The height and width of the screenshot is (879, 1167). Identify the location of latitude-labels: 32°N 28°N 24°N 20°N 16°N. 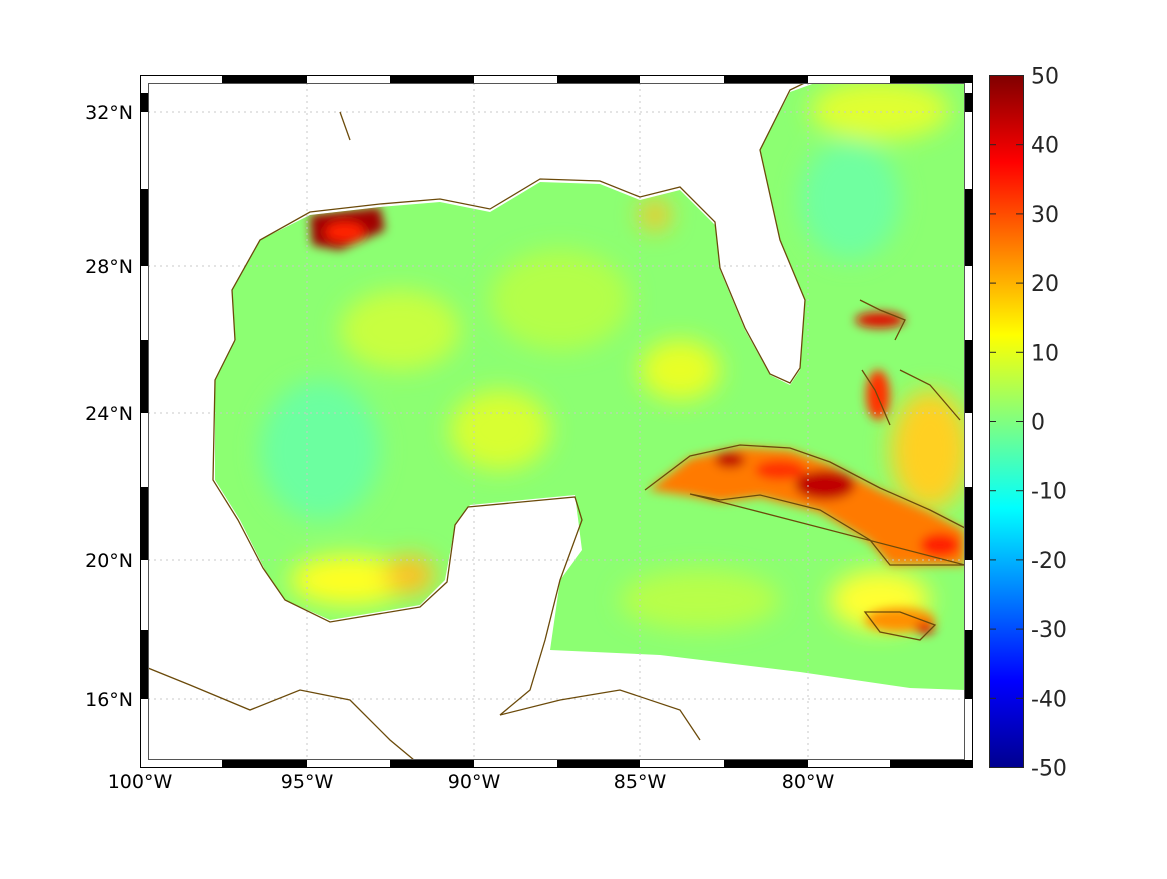
(109, 406).